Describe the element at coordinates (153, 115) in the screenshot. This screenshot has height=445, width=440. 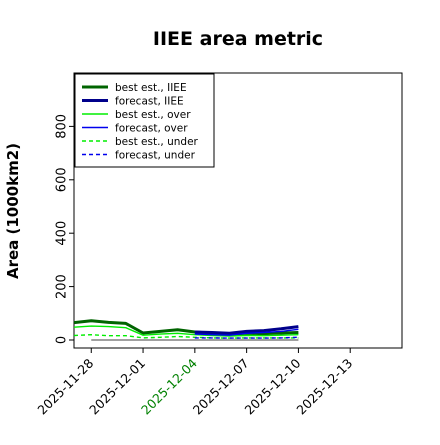
I see `legend-label: best est., over` at that location.